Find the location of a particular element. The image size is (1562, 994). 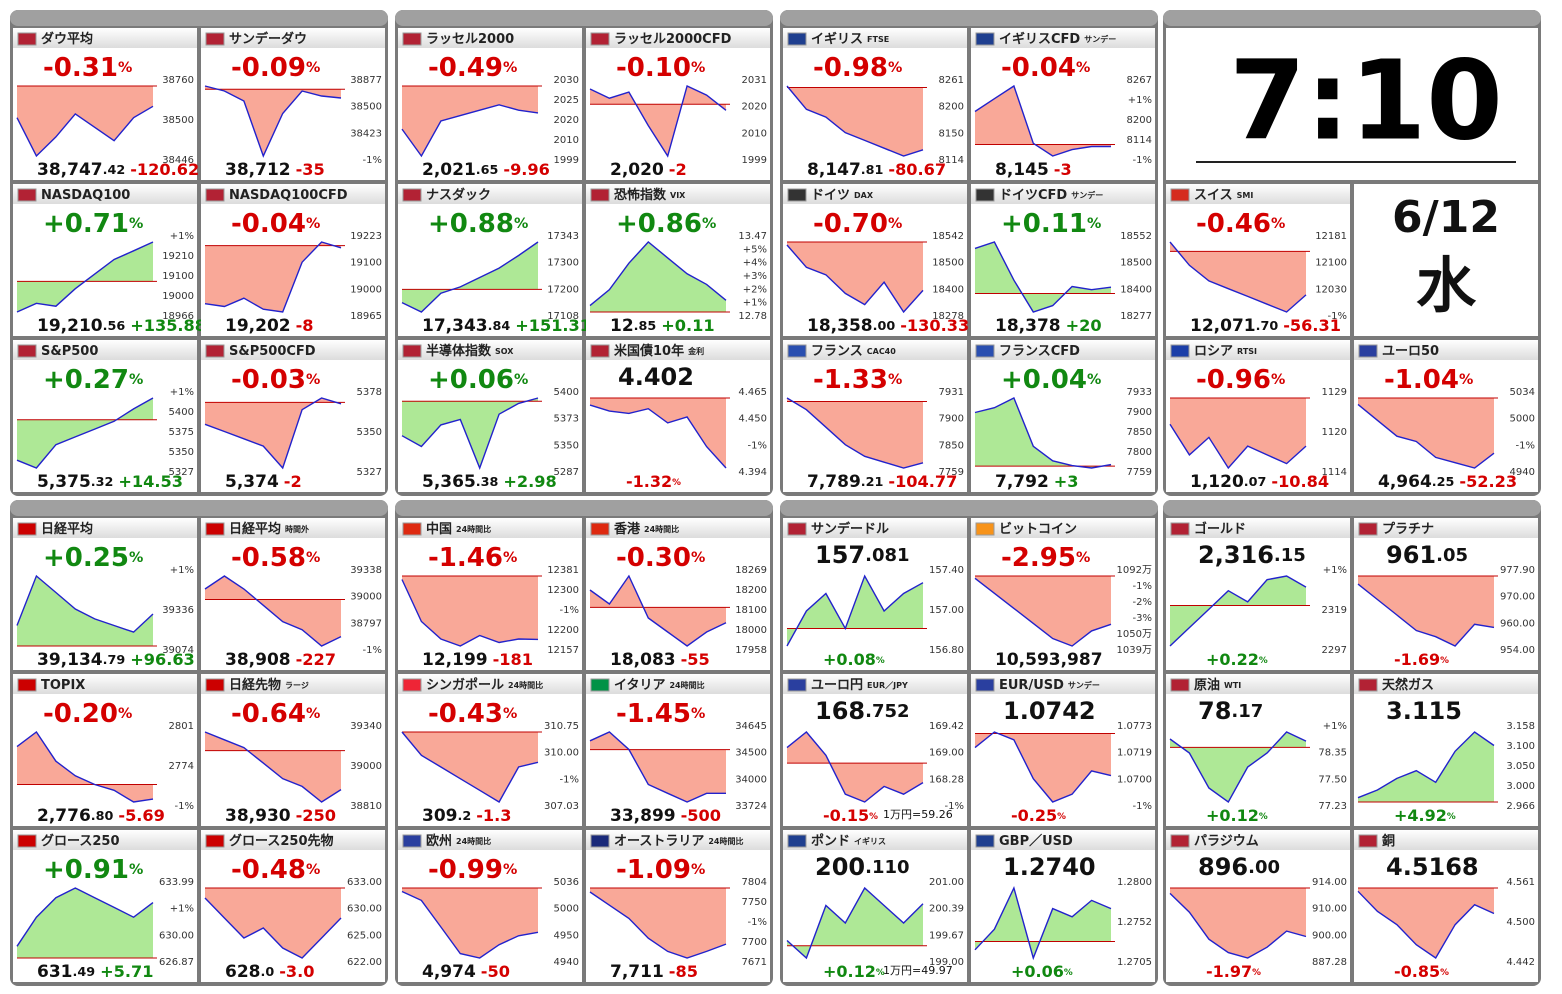

axis-label: 8150 is located at coordinates (951, 133).